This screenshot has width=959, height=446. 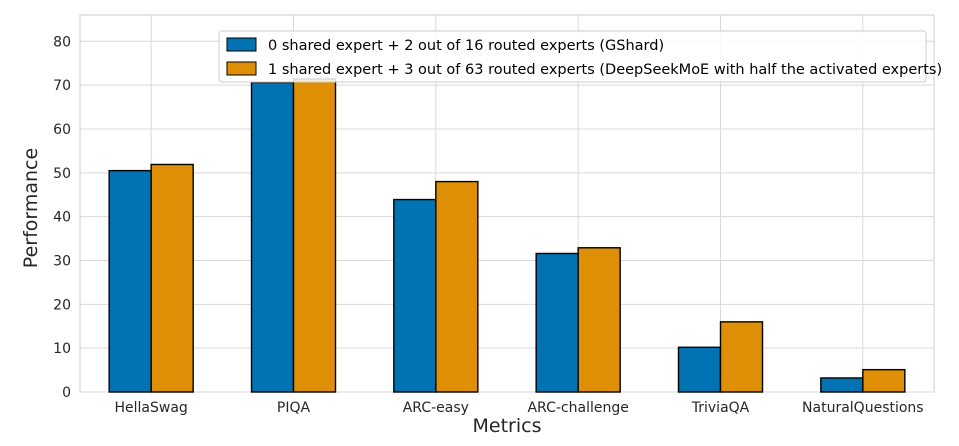 I want to click on y-tick-labels: 0 10 20 30 40 50 60 70 80, so click(x=62, y=217).